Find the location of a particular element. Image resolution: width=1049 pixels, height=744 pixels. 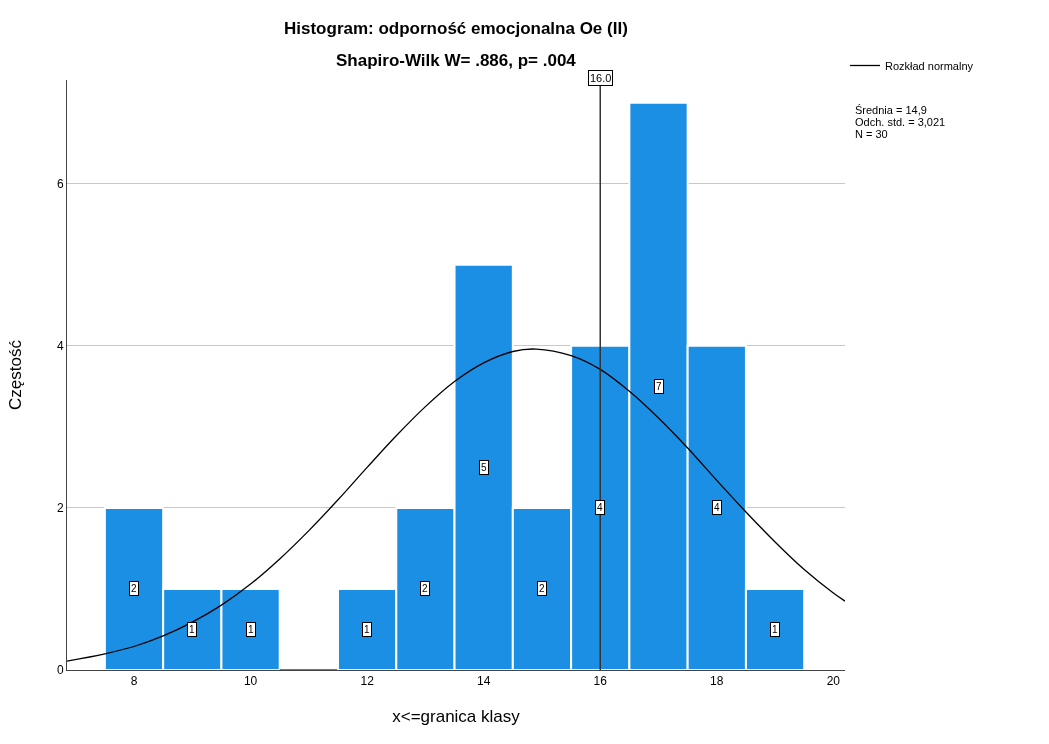

x-tick-label: 16 is located at coordinates (600, 681).